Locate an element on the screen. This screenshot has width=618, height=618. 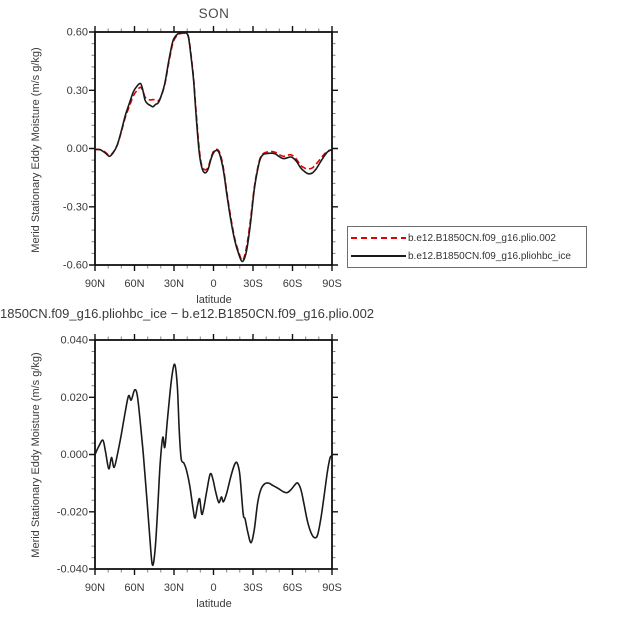
legend-label: b.e12.B1850CN.f09_g16.plio.002 is located at coordinates (482, 238).